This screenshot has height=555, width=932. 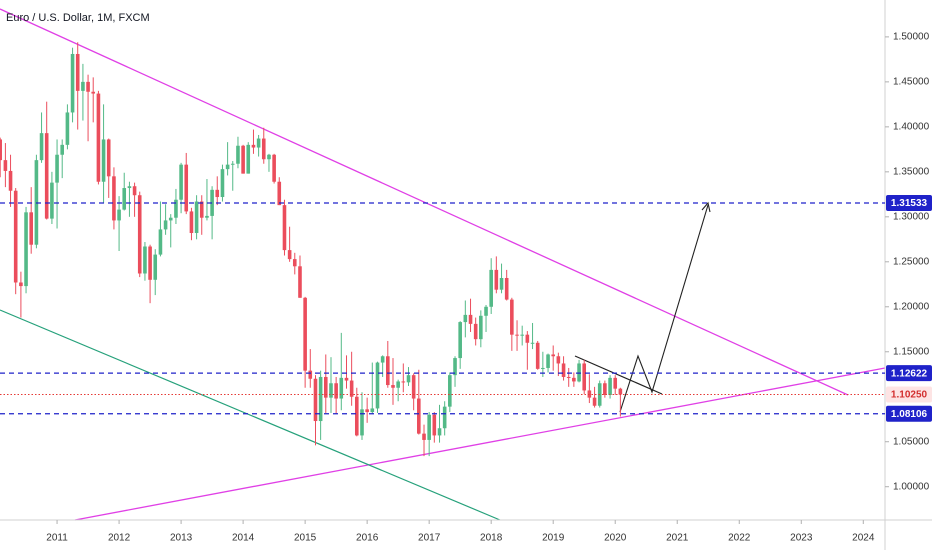 What do you see at coordinates (911, 216) in the screenshot?
I see `y-tick-label: 1.30000` at bounding box center [911, 216].